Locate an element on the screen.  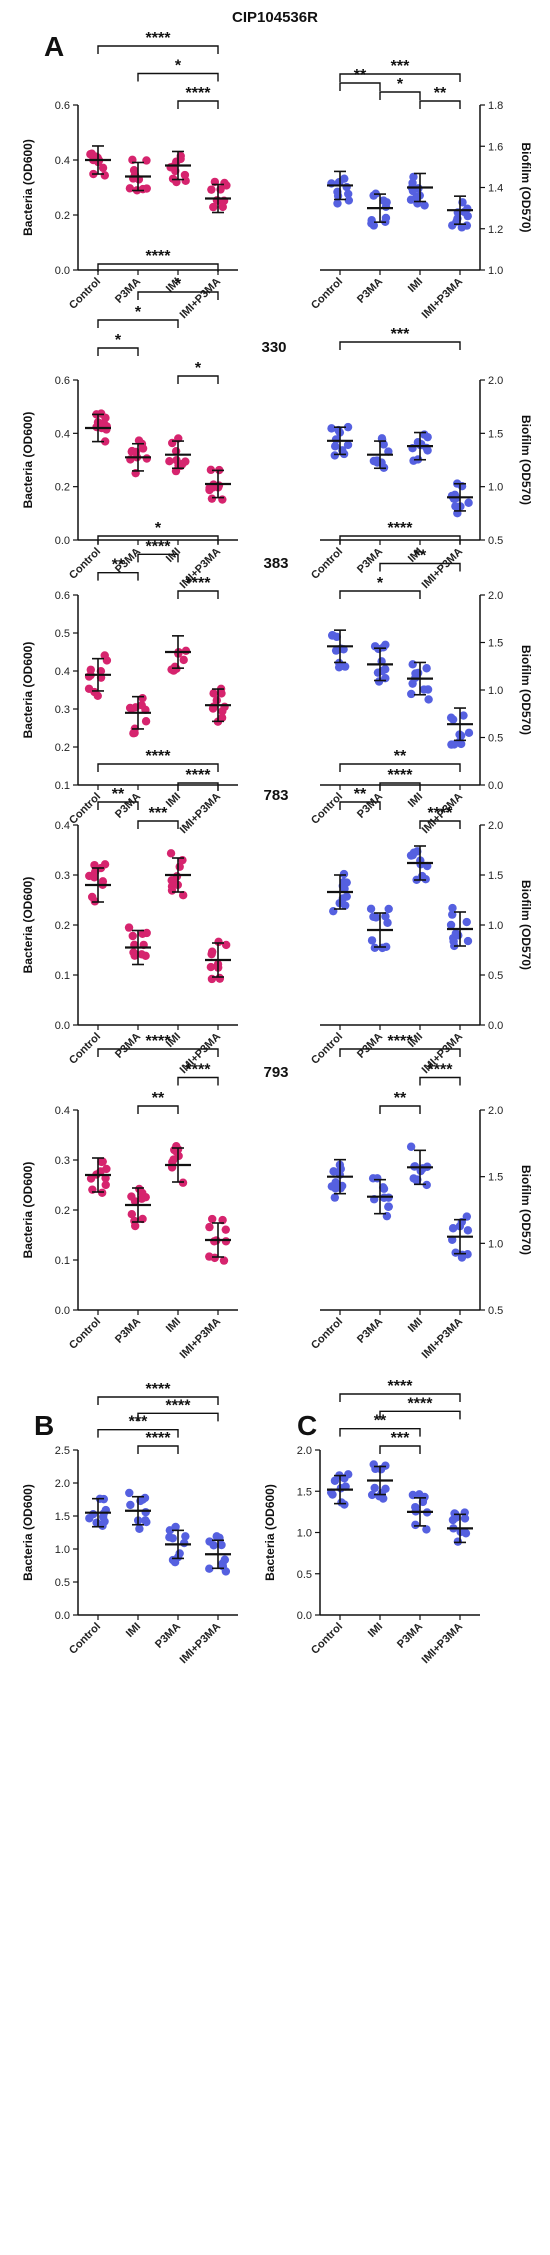
y-axis-title: Biofilm (OD570) is located at coordinates (526, 925).